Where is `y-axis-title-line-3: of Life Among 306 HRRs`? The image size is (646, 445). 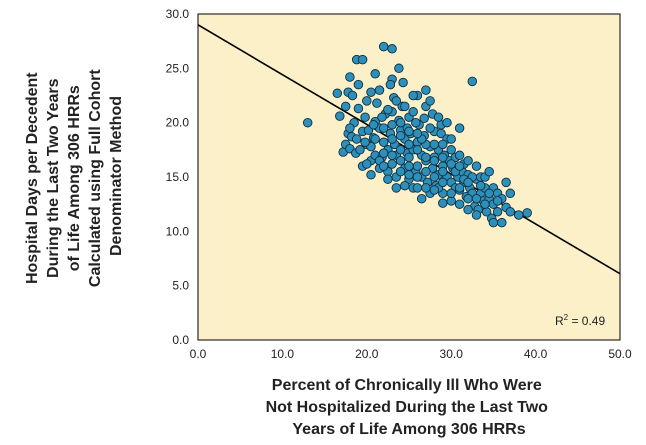 y-axis-title-line-3: of Life Among 306 HRRs is located at coordinates (74, 178).